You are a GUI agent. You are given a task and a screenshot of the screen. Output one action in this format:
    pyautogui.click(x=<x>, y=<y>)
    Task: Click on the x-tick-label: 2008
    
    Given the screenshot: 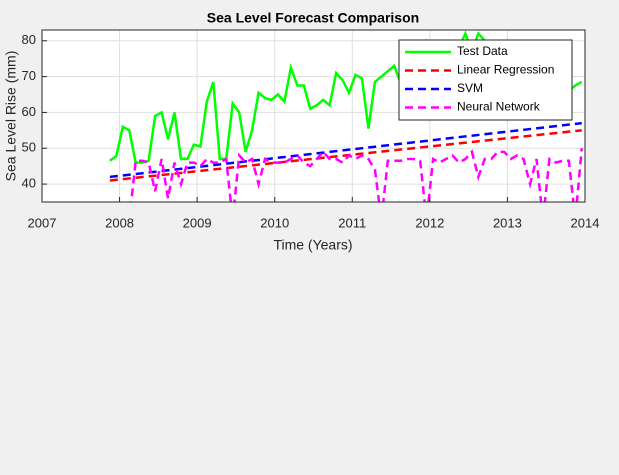 What is the action you would take?
    pyautogui.click(x=119, y=222)
    